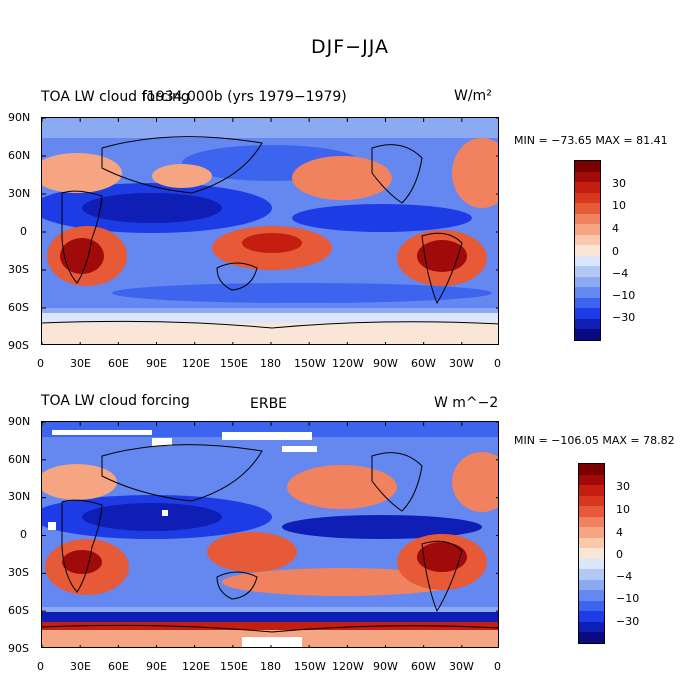  Describe the element at coordinates (244, 97) in the screenshot. I see `panel-title-case: f1934.000b (yrs 1979−1979)` at that location.